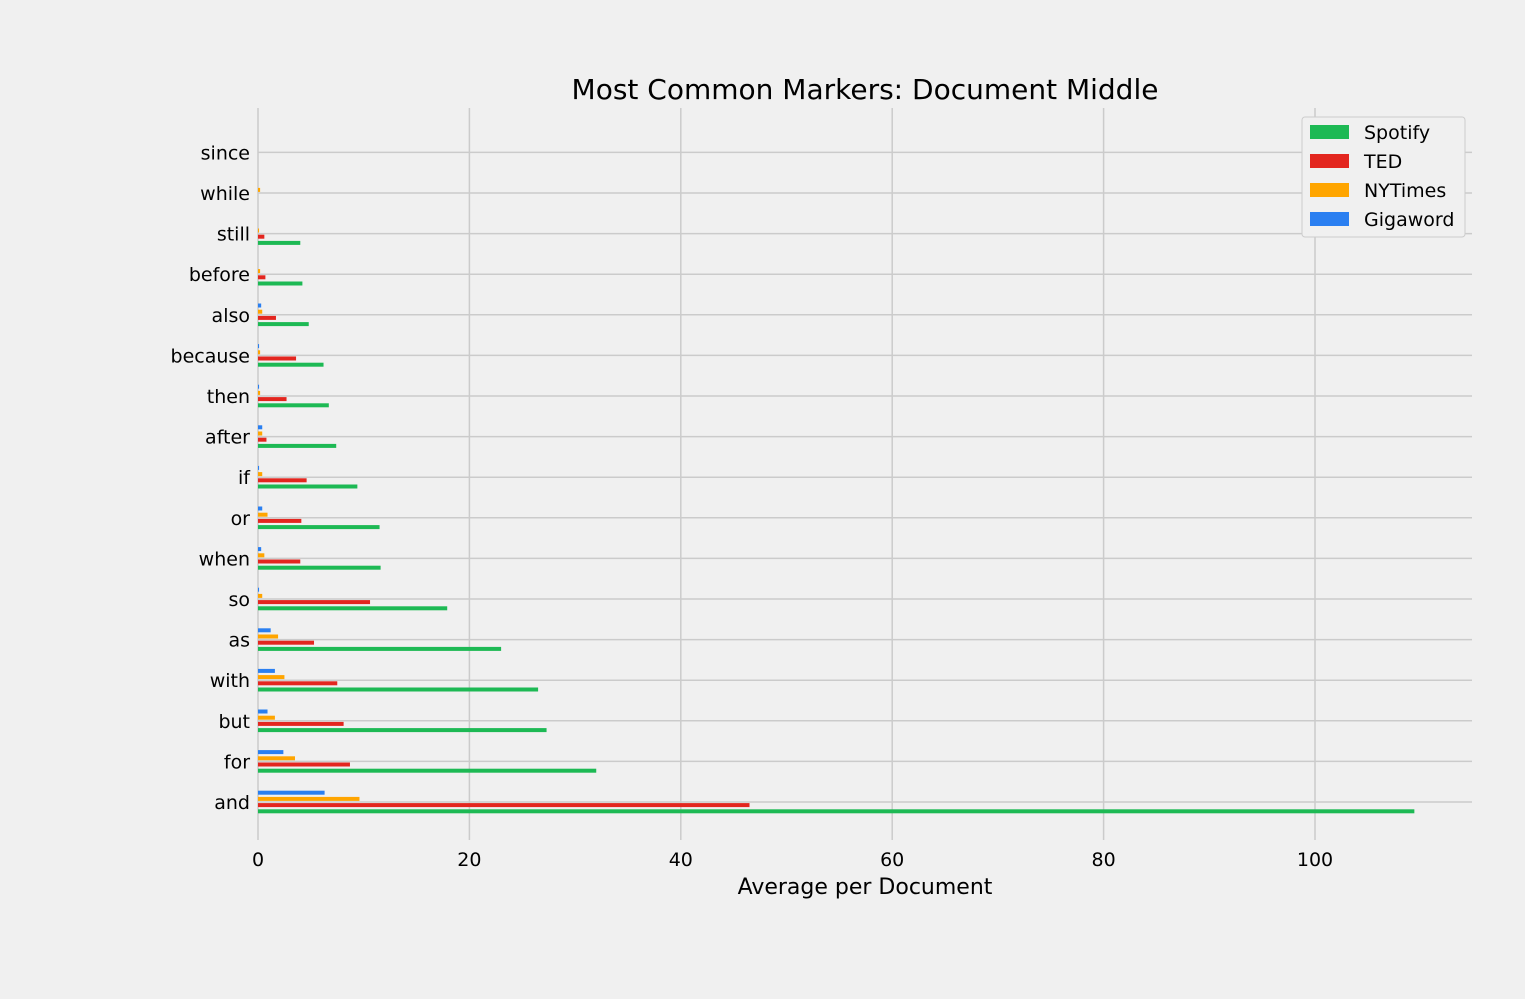  What do you see at coordinates (259, 589) in the screenshot?
I see `bar-gigaword-so` at bounding box center [259, 589].